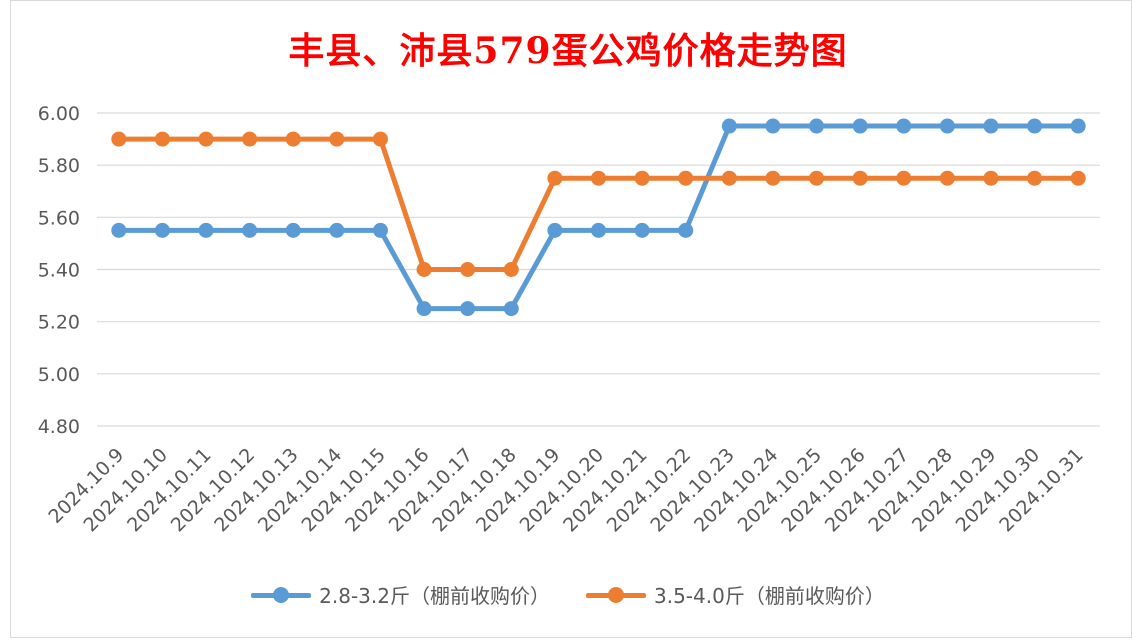  I want to click on chart-title: 丰县、沛县579蛋公鸡价格走势图, so click(568, 51).